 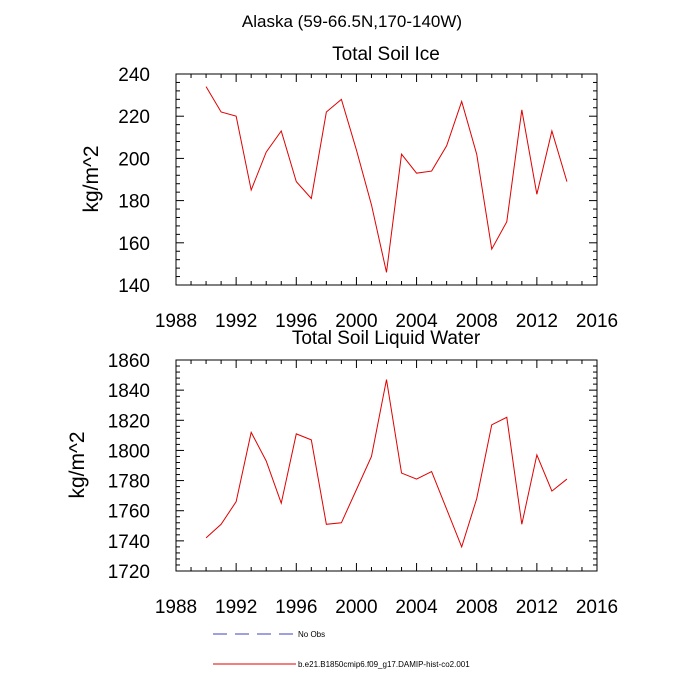 What do you see at coordinates (129, 421) in the screenshot?
I see `y-tick-label: 1820` at bounding box center [129, 421].